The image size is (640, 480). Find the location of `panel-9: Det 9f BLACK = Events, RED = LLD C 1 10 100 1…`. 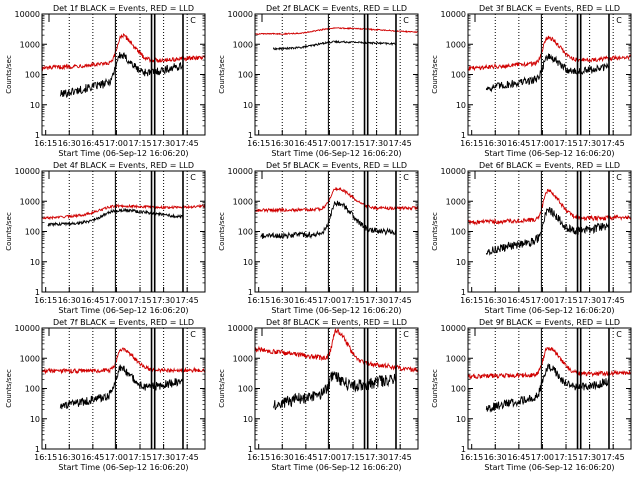

panel-9: Det 9f BLACK = Events, RED = LLD C 1 10 100 1… is located at coordinates (531, 395).